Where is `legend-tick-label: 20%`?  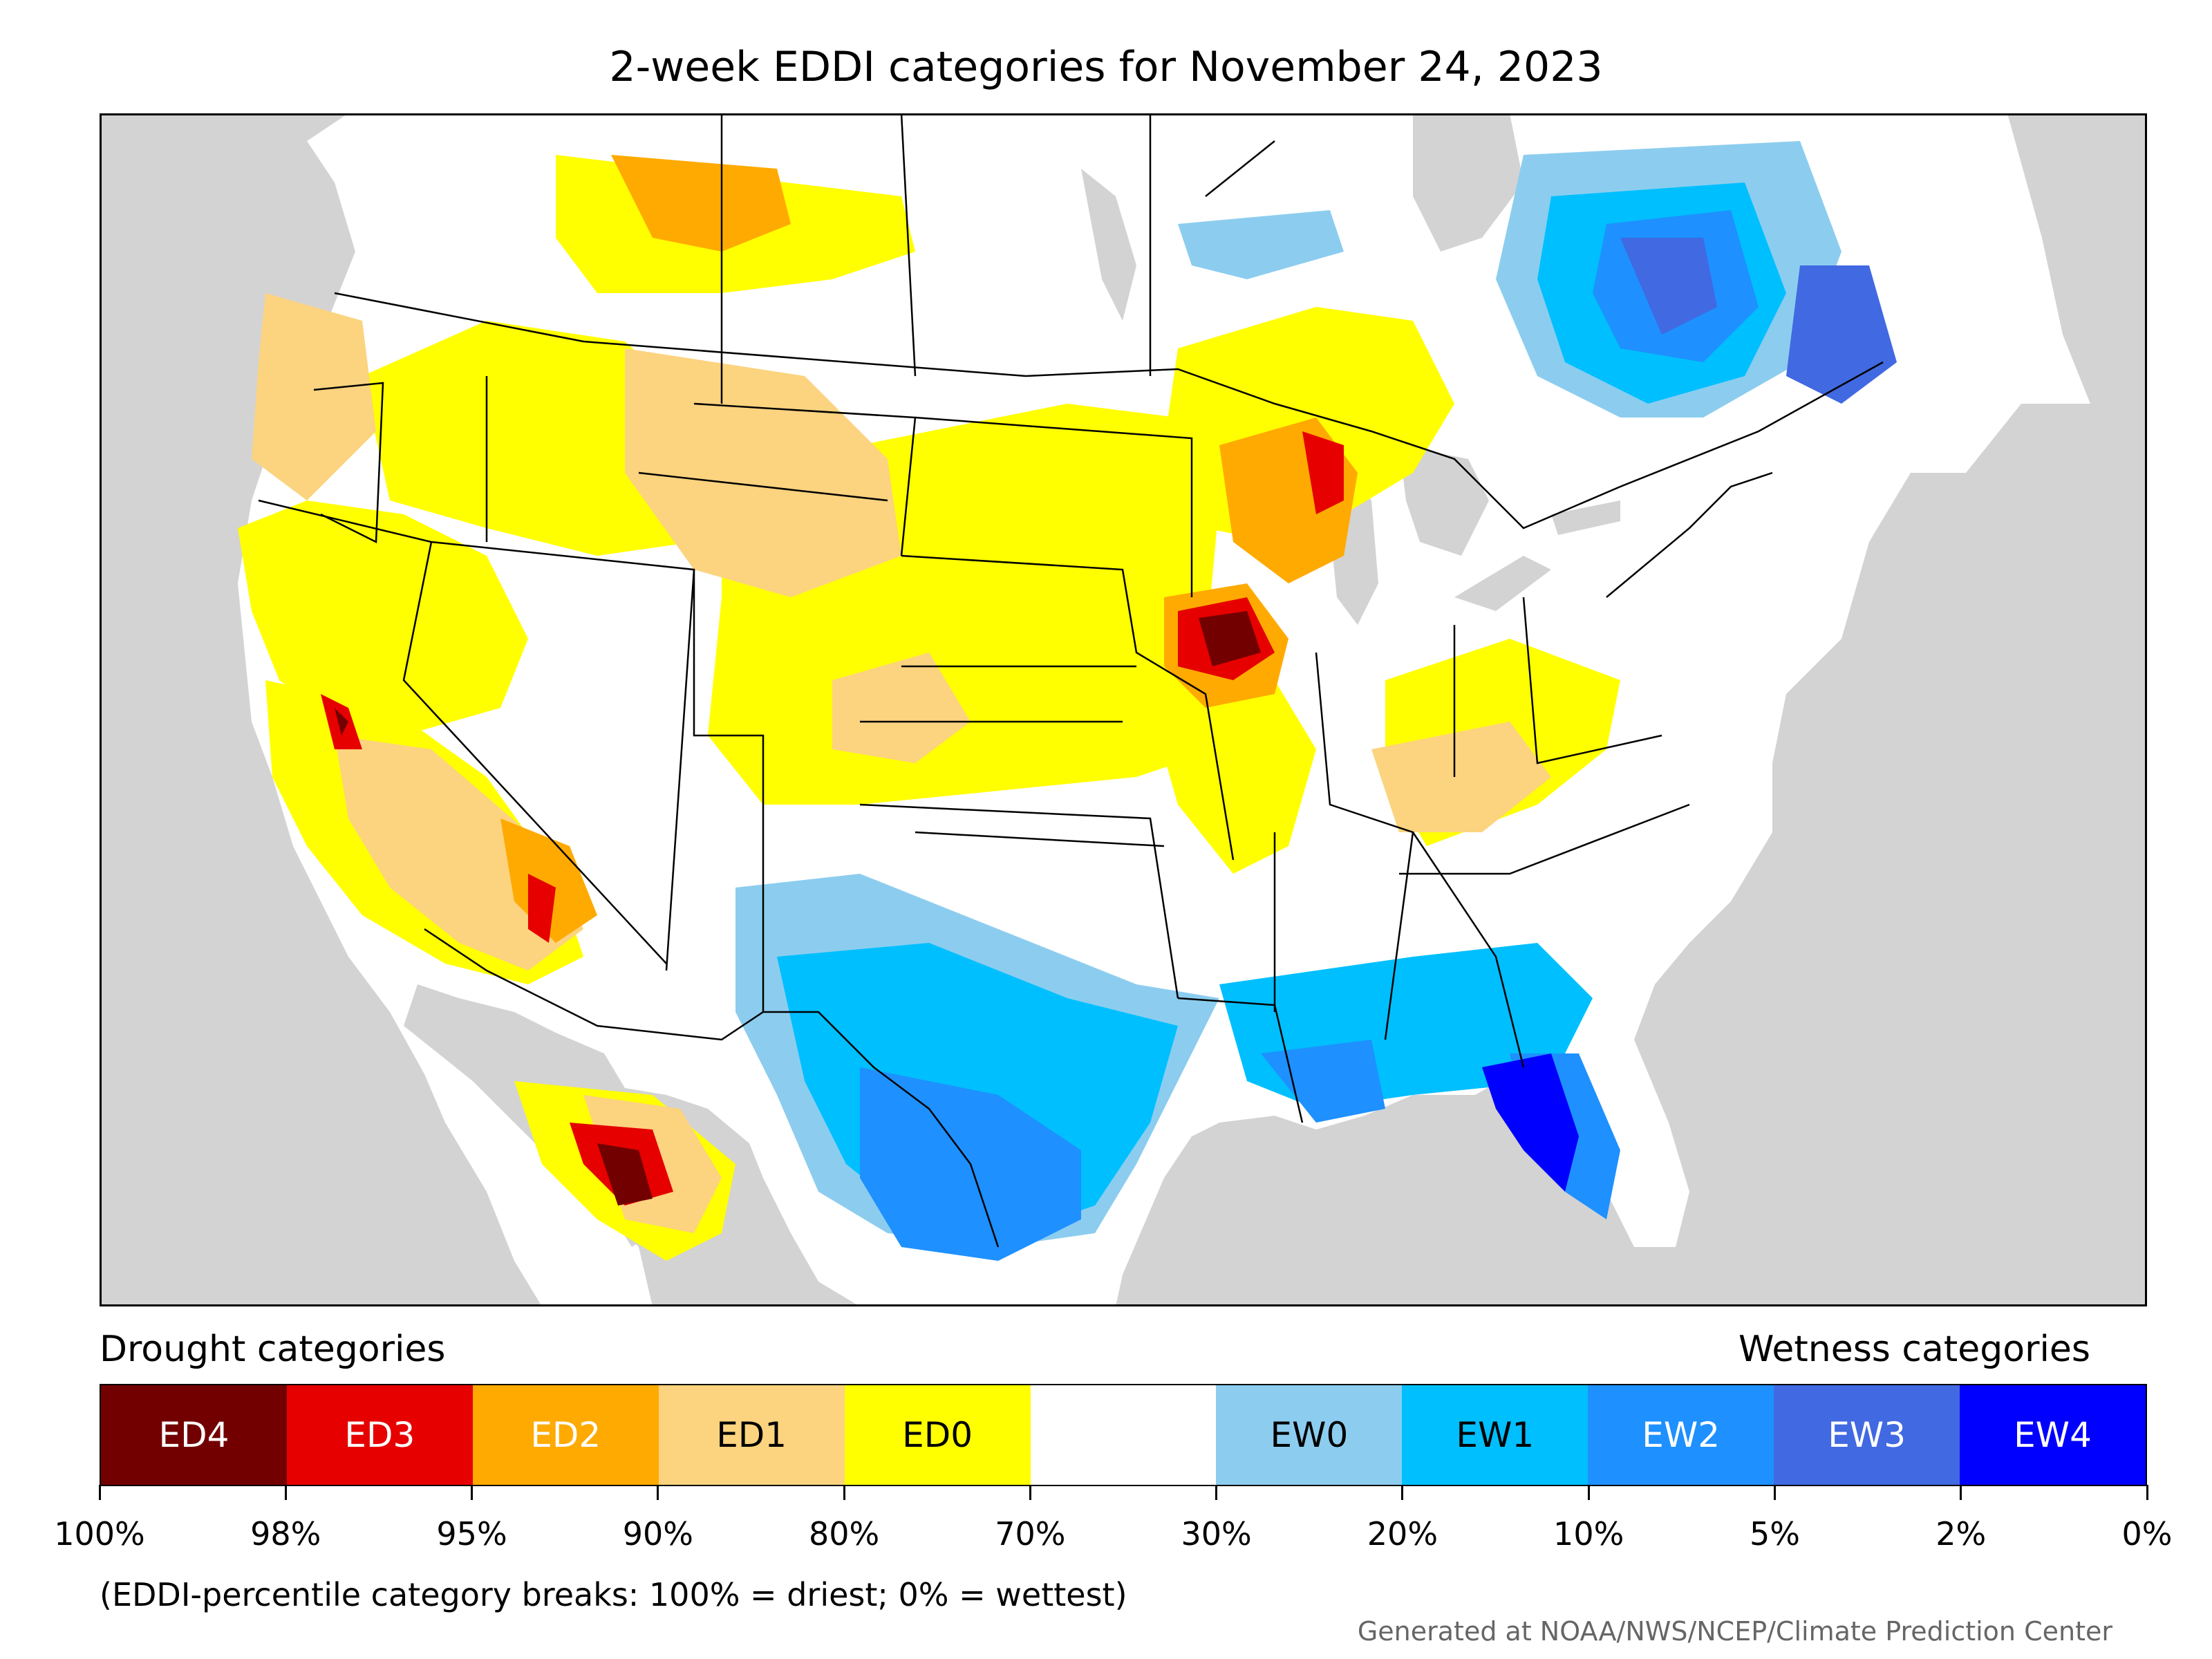 legend-tick-label: 20% is located at coordinates (1402, 1534).